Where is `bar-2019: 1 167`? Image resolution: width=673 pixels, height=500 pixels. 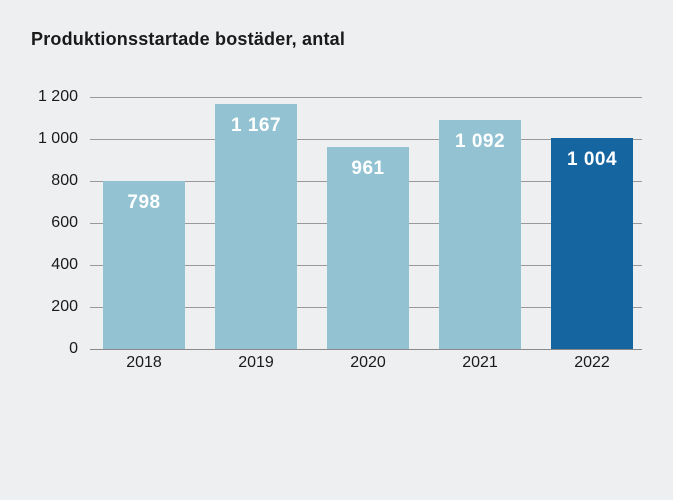
bar-2019: 1 167 is located at coordinates (256, 226).